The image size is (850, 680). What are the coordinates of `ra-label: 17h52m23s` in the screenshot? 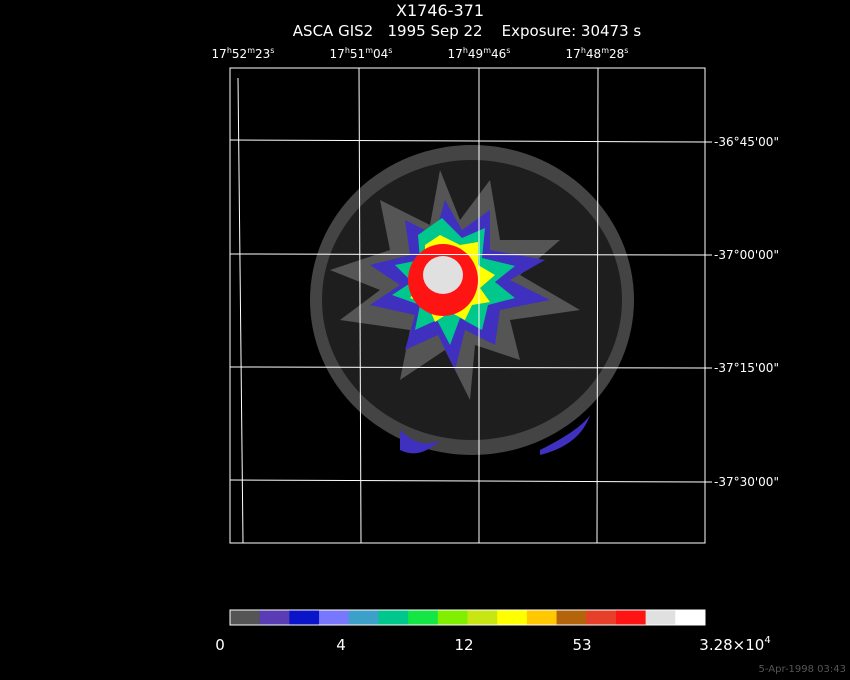 It's located at (243, 53).